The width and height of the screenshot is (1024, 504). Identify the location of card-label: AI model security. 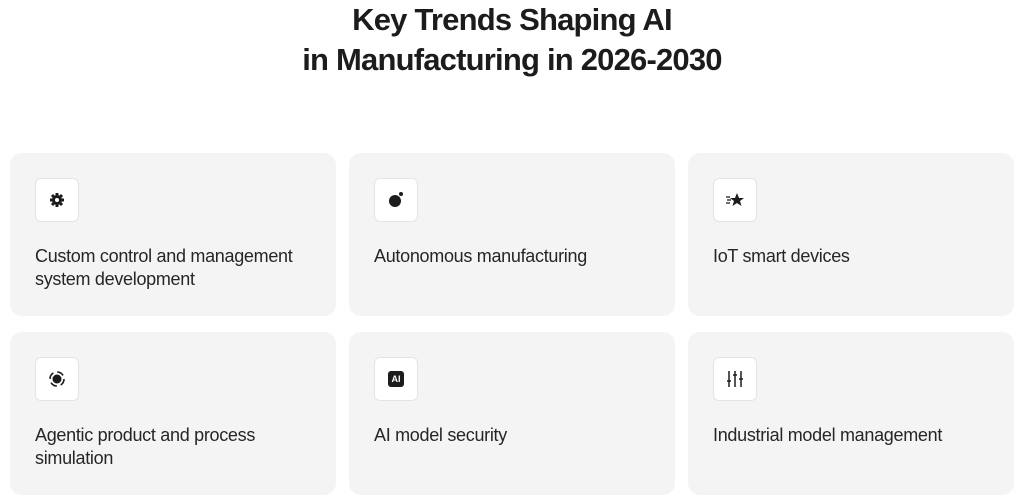
(440, 435).